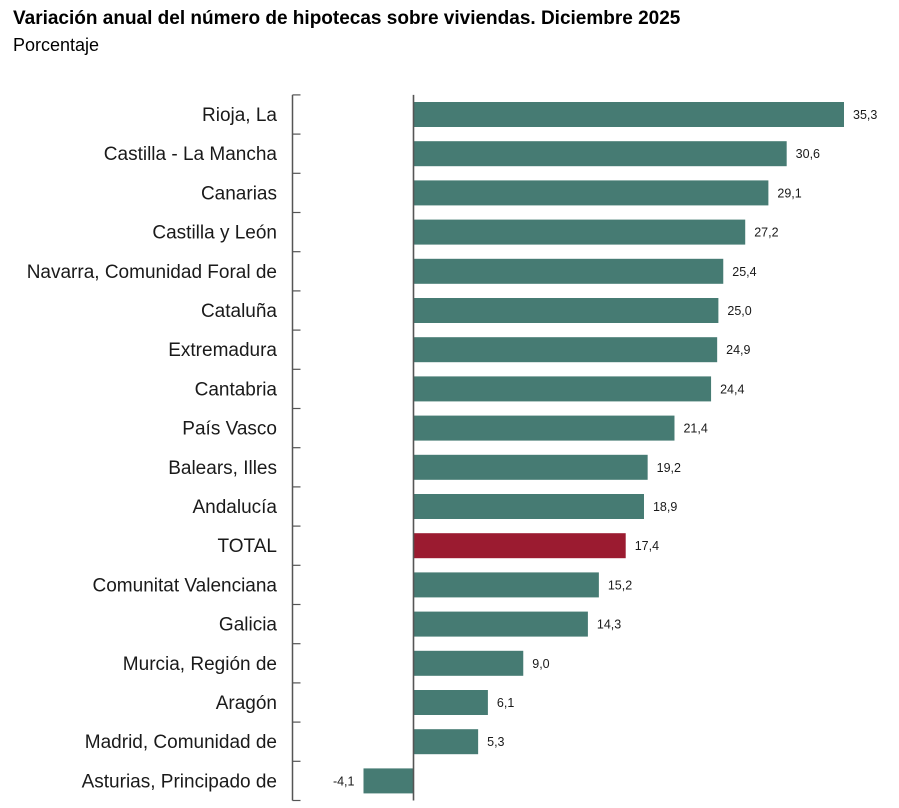  I want to click on category-label: Extremadura, so click(222, 350).